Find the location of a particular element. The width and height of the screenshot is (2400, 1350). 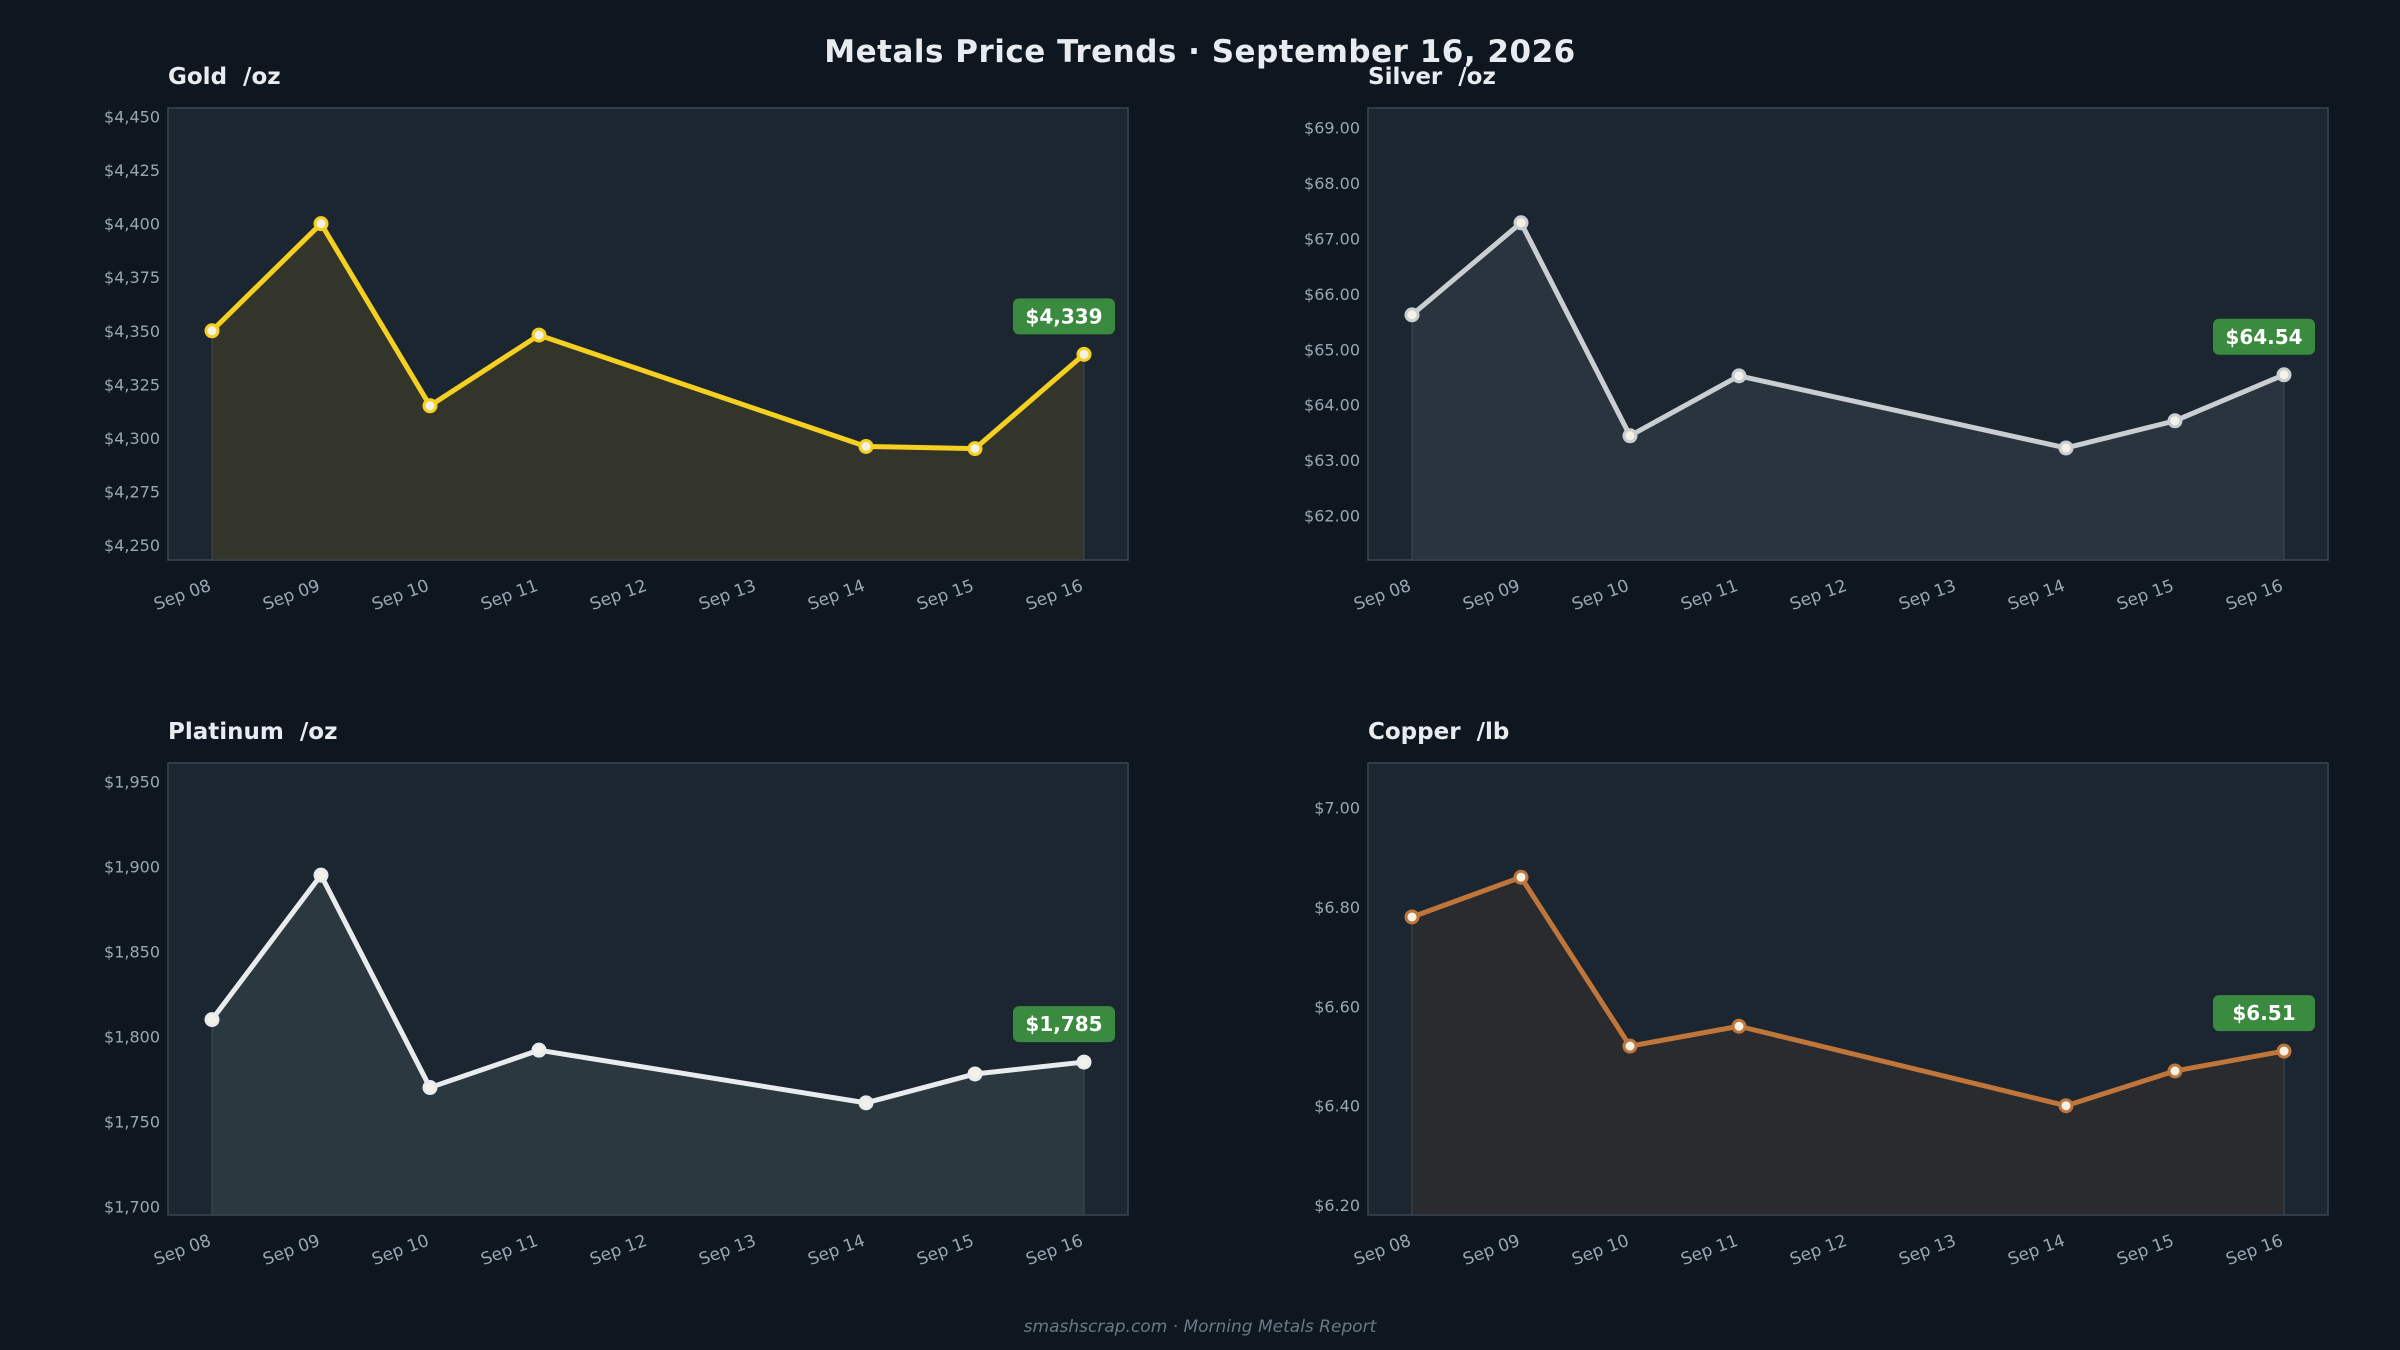

gold-latest-badge is located at coordinates (1064, 316).